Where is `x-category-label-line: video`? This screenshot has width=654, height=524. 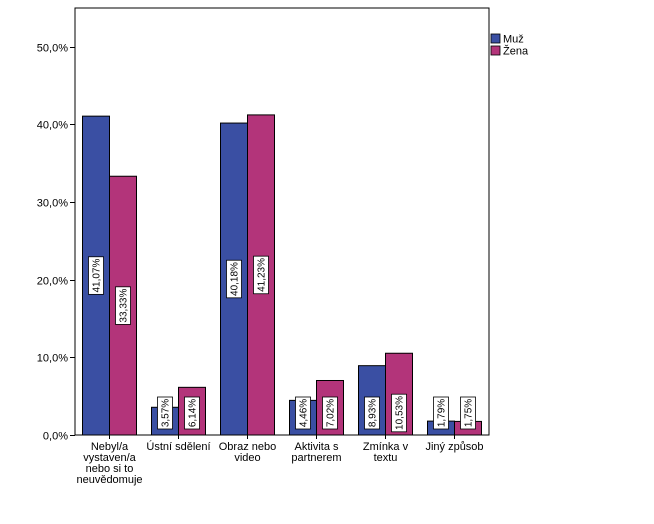 x-category-label-line: video is located at coordinates (247, 458).